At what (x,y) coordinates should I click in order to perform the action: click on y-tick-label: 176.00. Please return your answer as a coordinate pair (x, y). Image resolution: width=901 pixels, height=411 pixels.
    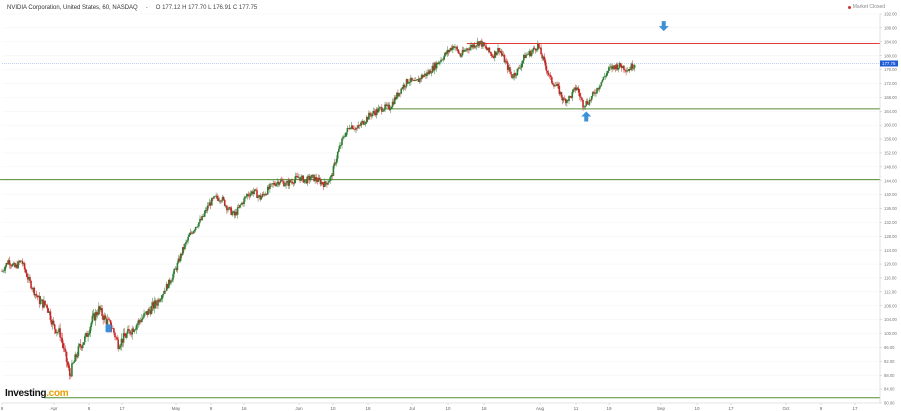
    Looking at the image, I should click on (890, 69).